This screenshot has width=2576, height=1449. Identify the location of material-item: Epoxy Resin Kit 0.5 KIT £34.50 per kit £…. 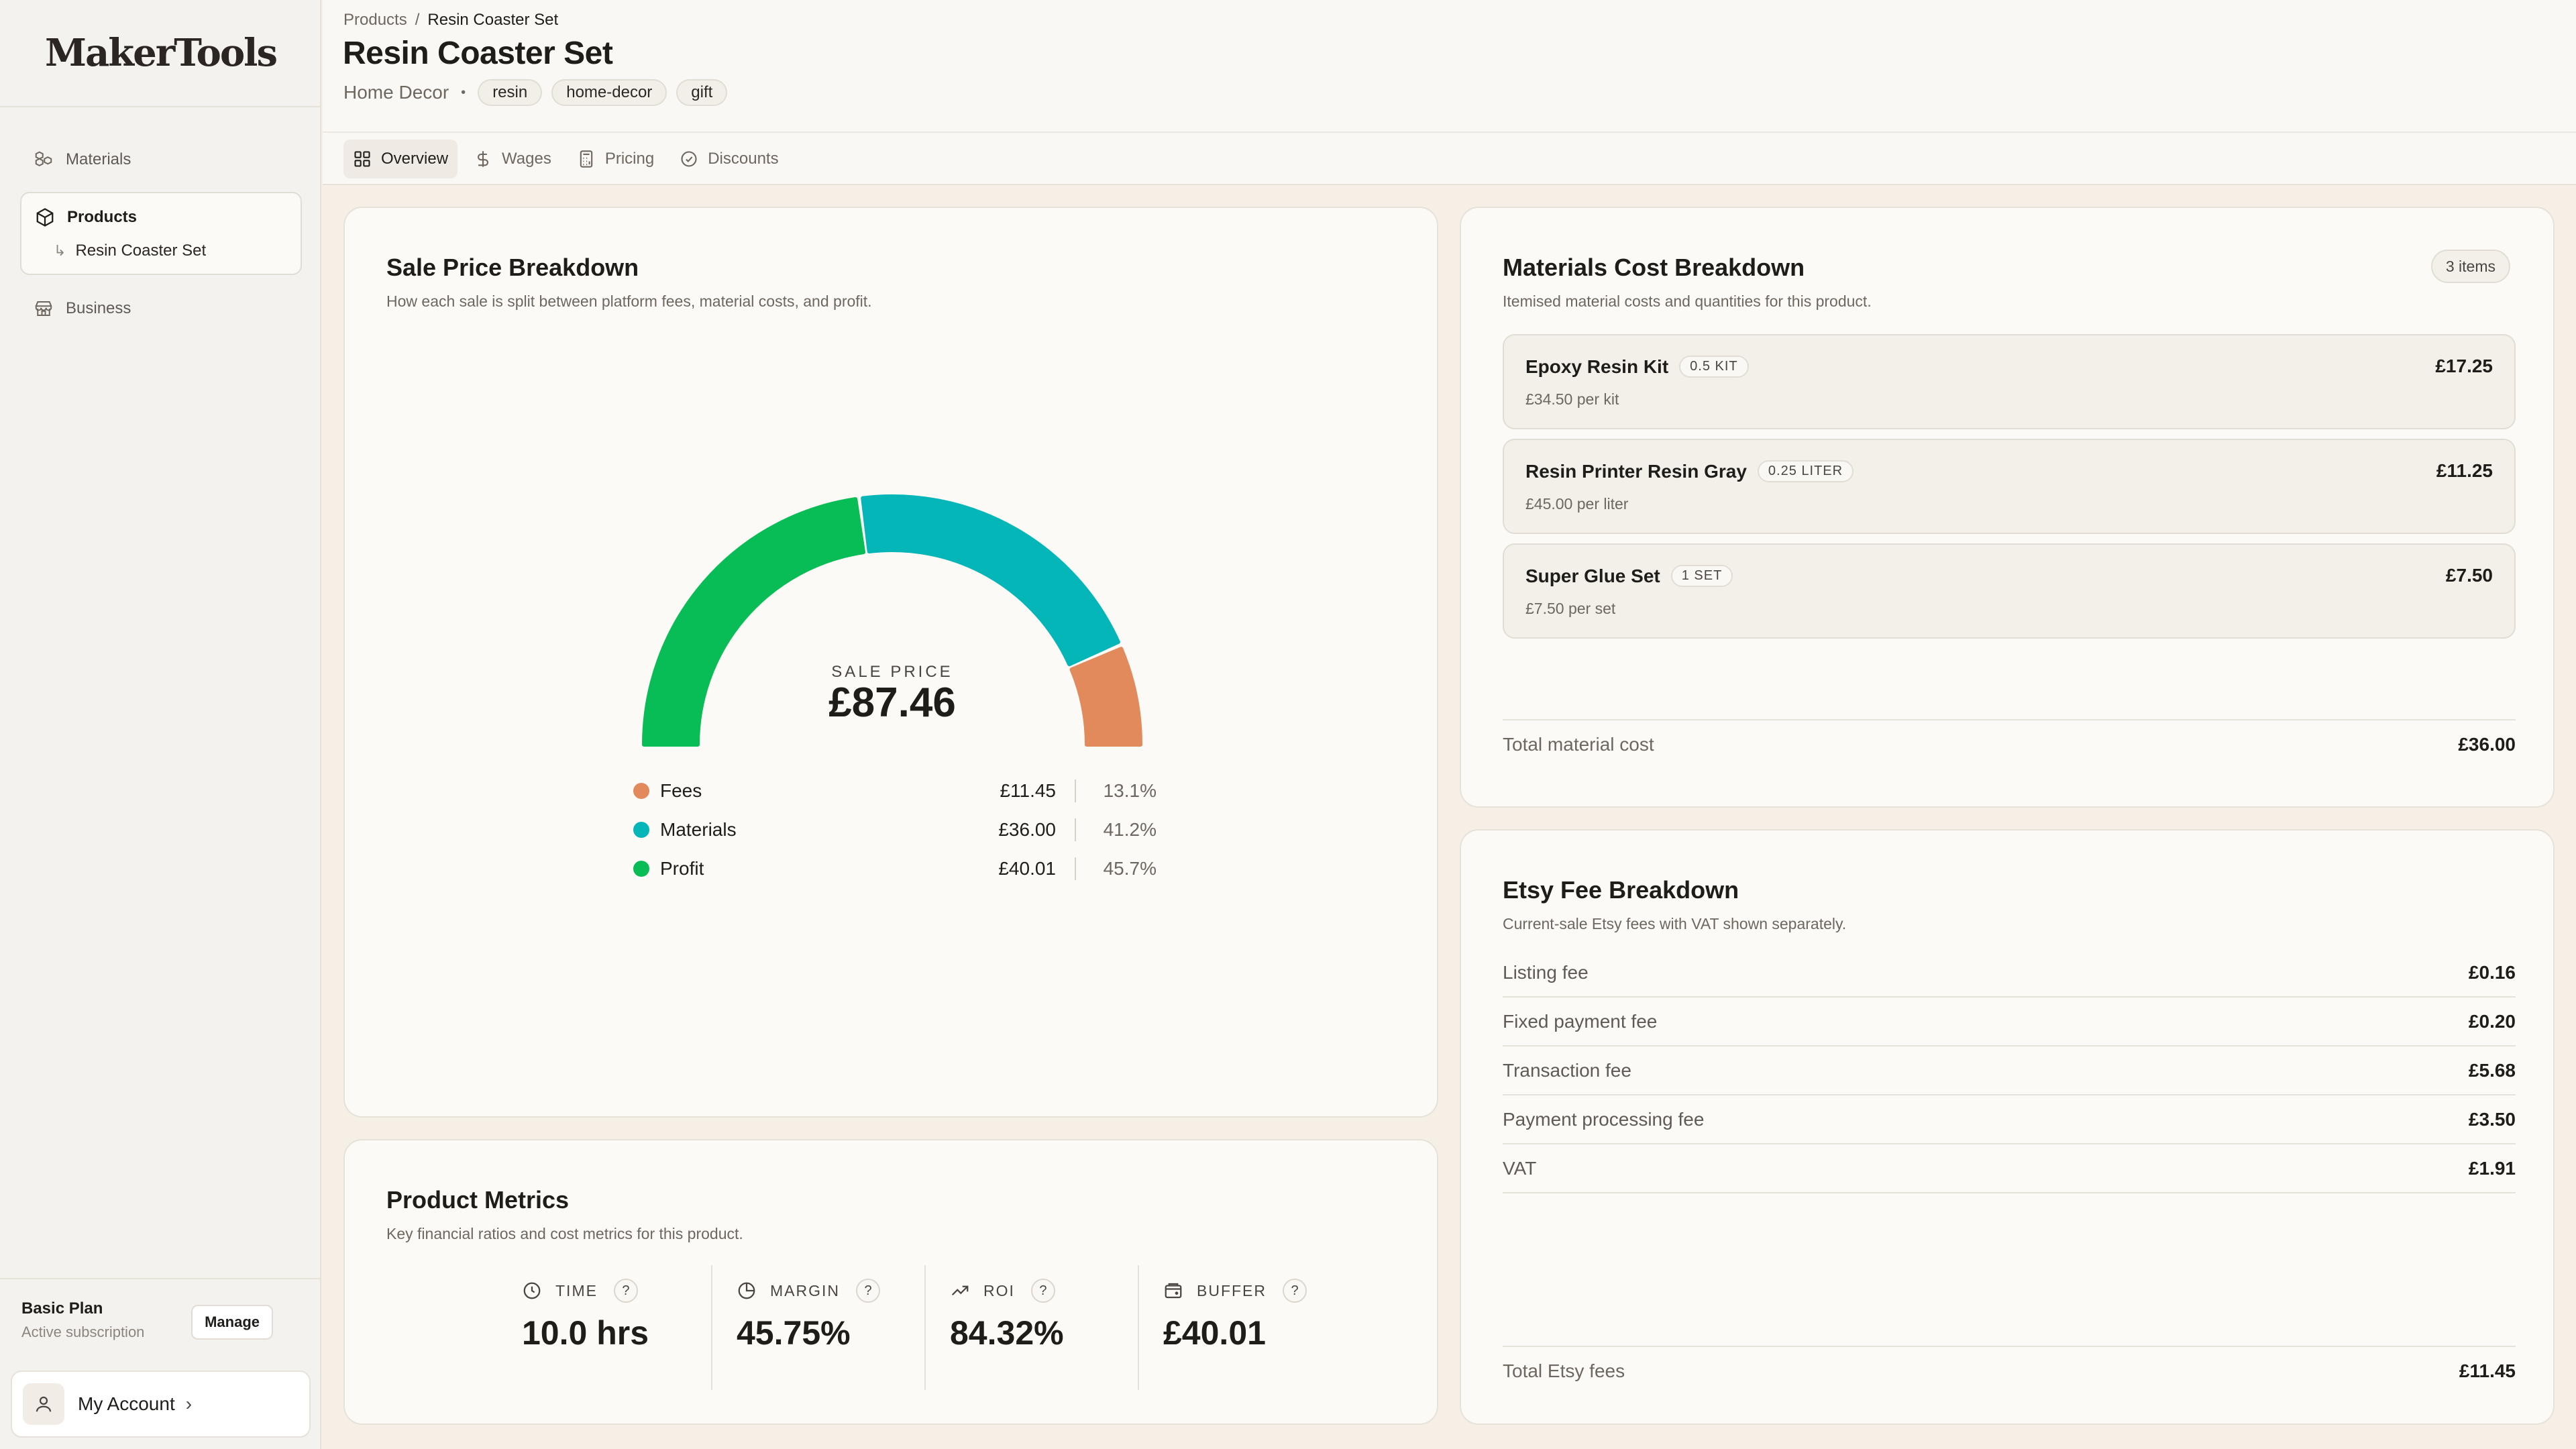
(2009, 381).